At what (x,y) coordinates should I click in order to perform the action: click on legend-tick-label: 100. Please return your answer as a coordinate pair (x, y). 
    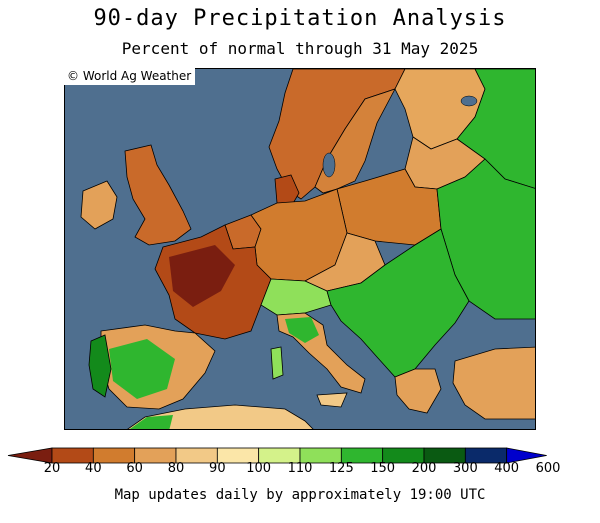
    Looking at the image, I should click on (259, 468).